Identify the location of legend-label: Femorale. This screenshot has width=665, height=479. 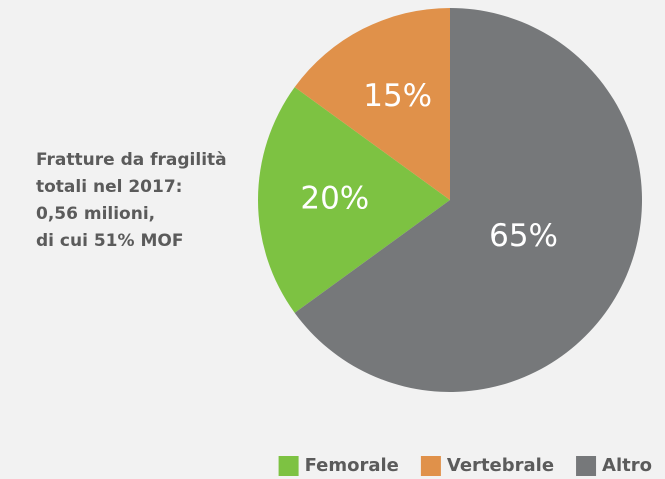
(352, 465).